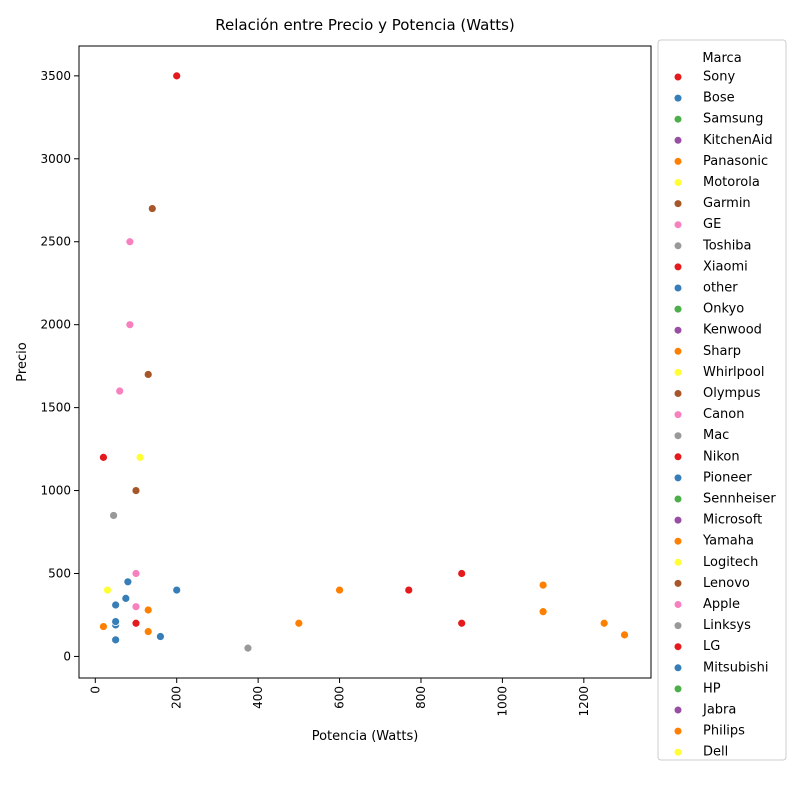 The height and width of the screenshot is (804, 800). I want to click on chart-title: Relación entre Precio y Potencia (Watts), so click(365, 25).